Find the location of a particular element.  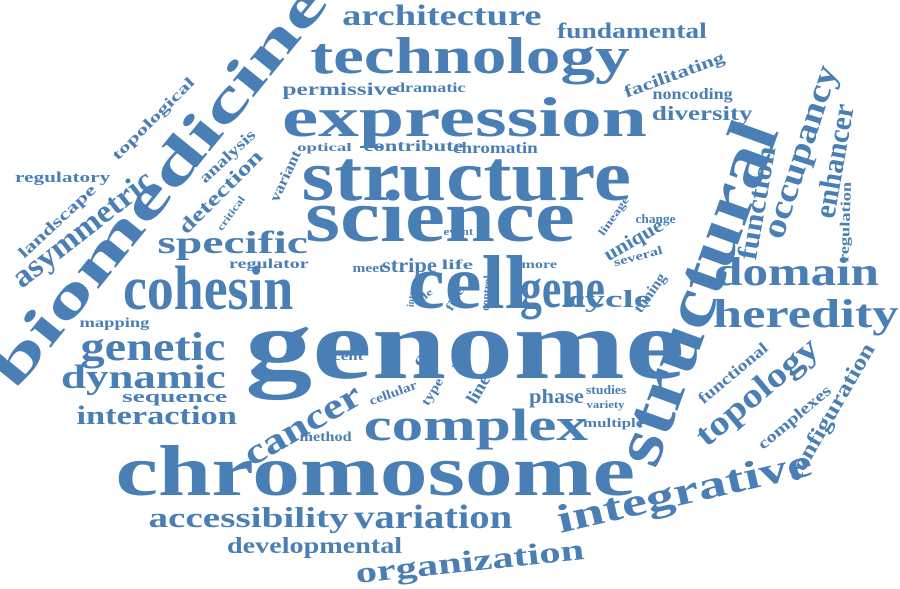

word: mapping is located at coordinates (114, 323).